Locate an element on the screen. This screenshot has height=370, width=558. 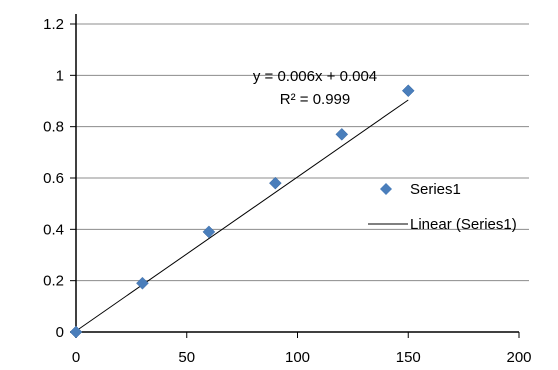
x-tick-label: 0 is located at coordinates (76, 357).